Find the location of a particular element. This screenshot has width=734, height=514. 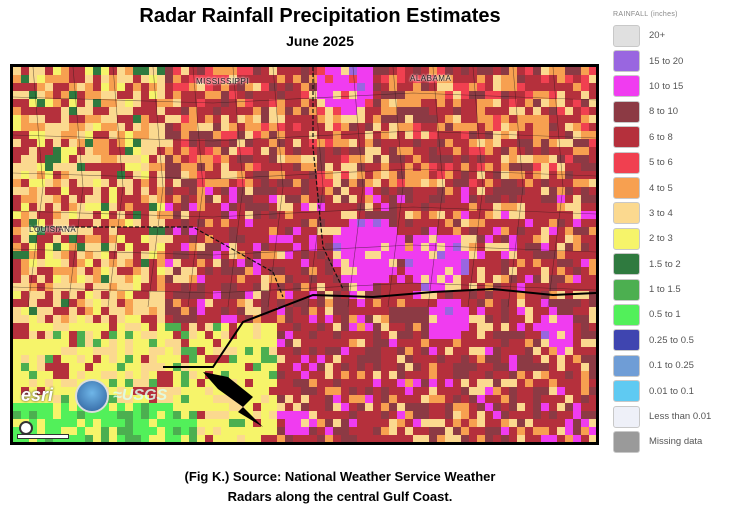

legend-item: 1.5 to 2 is located at coordinates (673, 264).